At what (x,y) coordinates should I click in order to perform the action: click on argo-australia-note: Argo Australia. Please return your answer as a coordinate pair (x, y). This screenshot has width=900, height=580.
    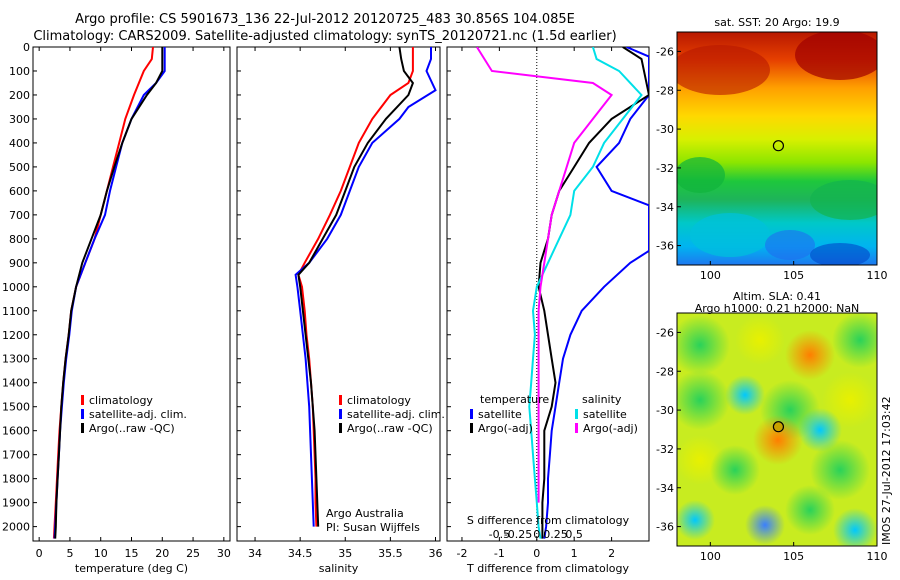
    Looking at the image, I should click on (365, 513).